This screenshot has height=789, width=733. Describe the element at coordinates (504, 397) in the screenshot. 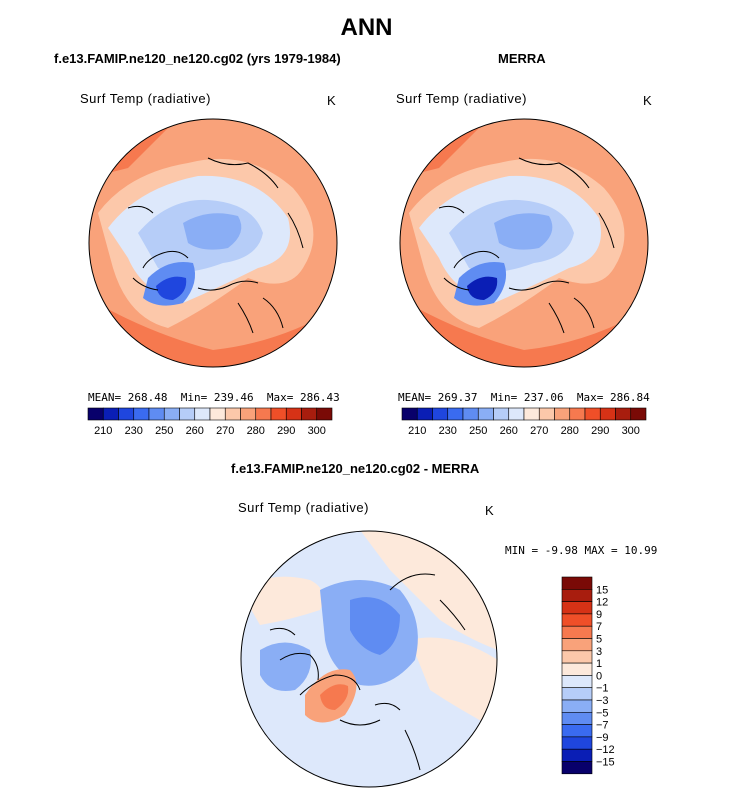

I see `panel2-min-label: Min=` at that location.